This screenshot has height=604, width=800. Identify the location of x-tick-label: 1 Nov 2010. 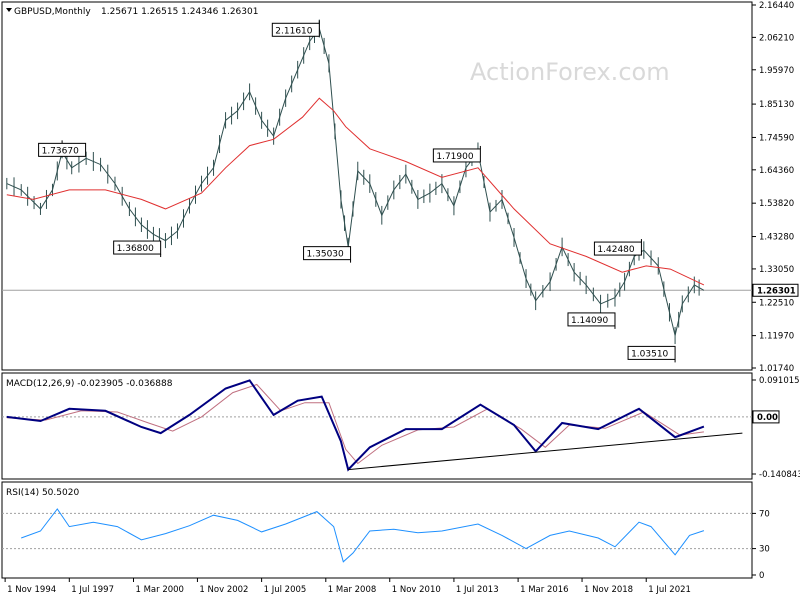
(416, 590).